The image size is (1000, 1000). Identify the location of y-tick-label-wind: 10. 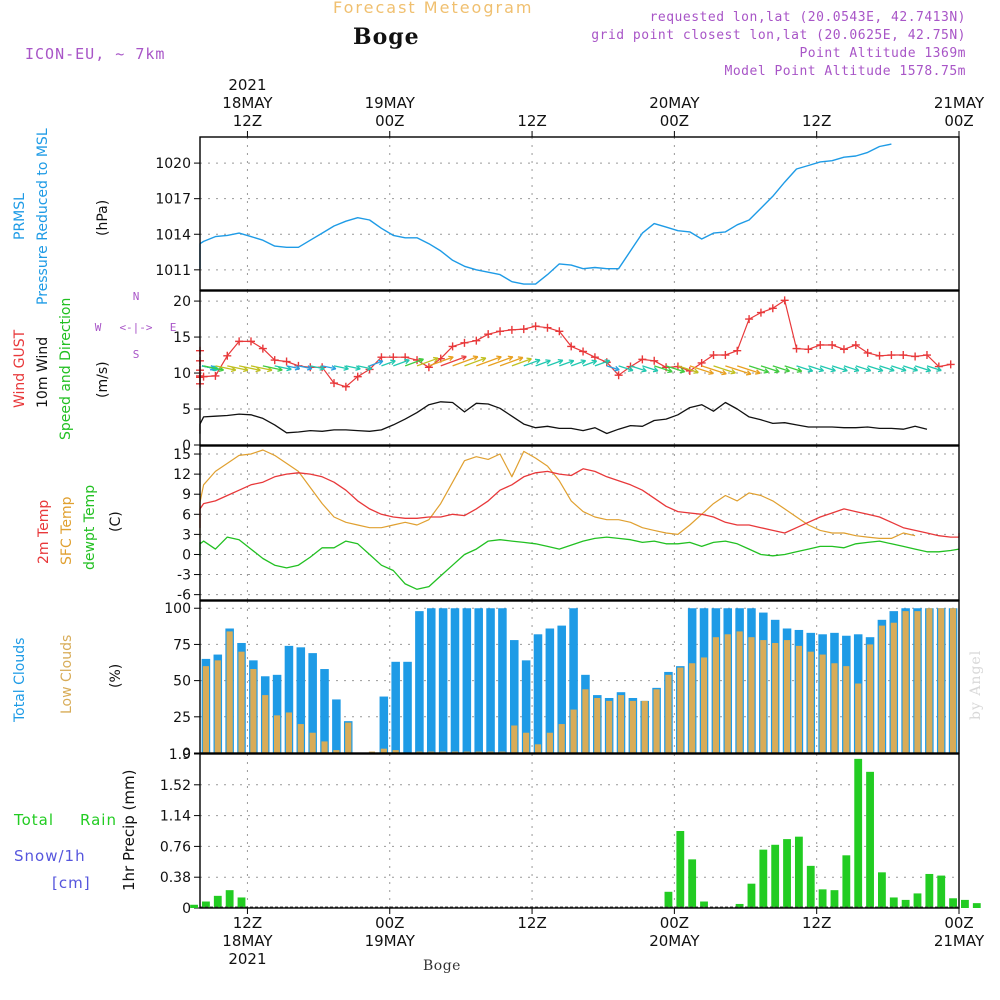
(182, 374).